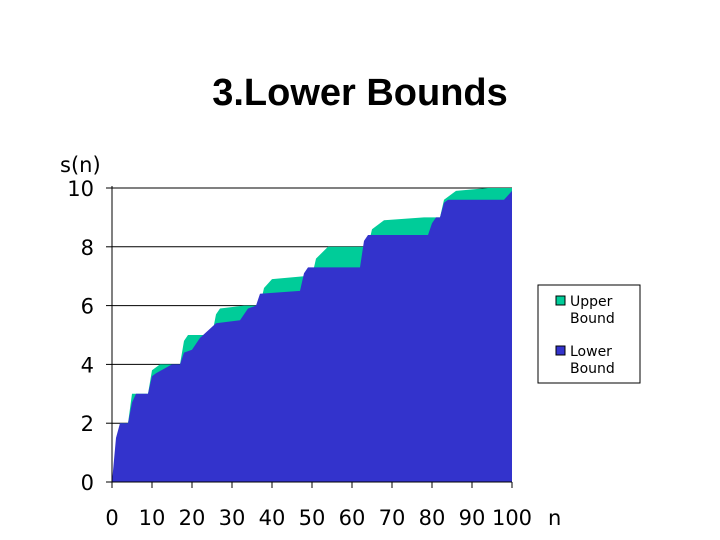  Describe the element at coordinates (272, 518) in the screenshot. I see `x-tick-label-40: 40` at that location.